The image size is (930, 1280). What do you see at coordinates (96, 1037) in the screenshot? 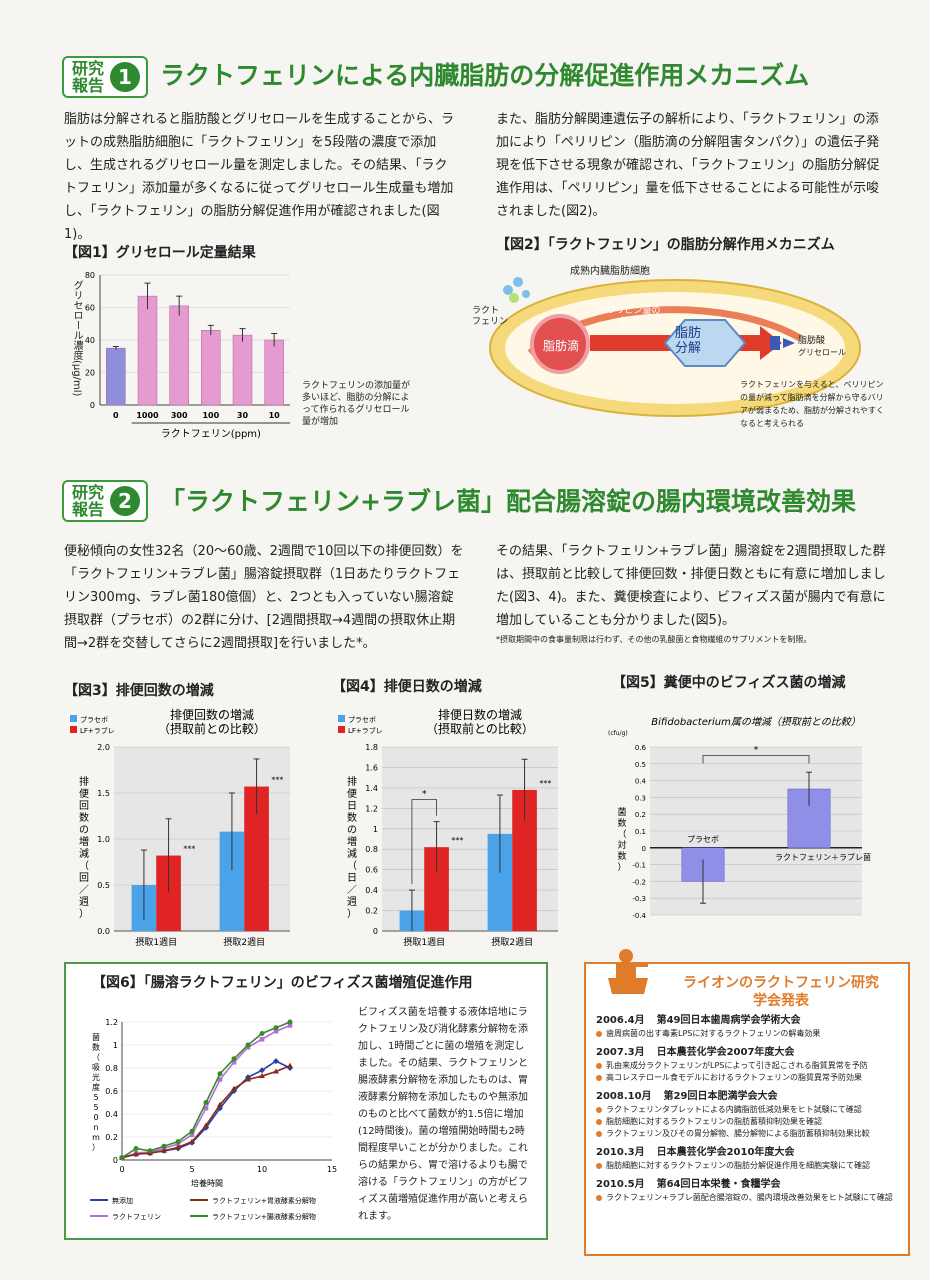
I see `fig6-ylabel-char: 菌` at bounding box center [96, 1037].